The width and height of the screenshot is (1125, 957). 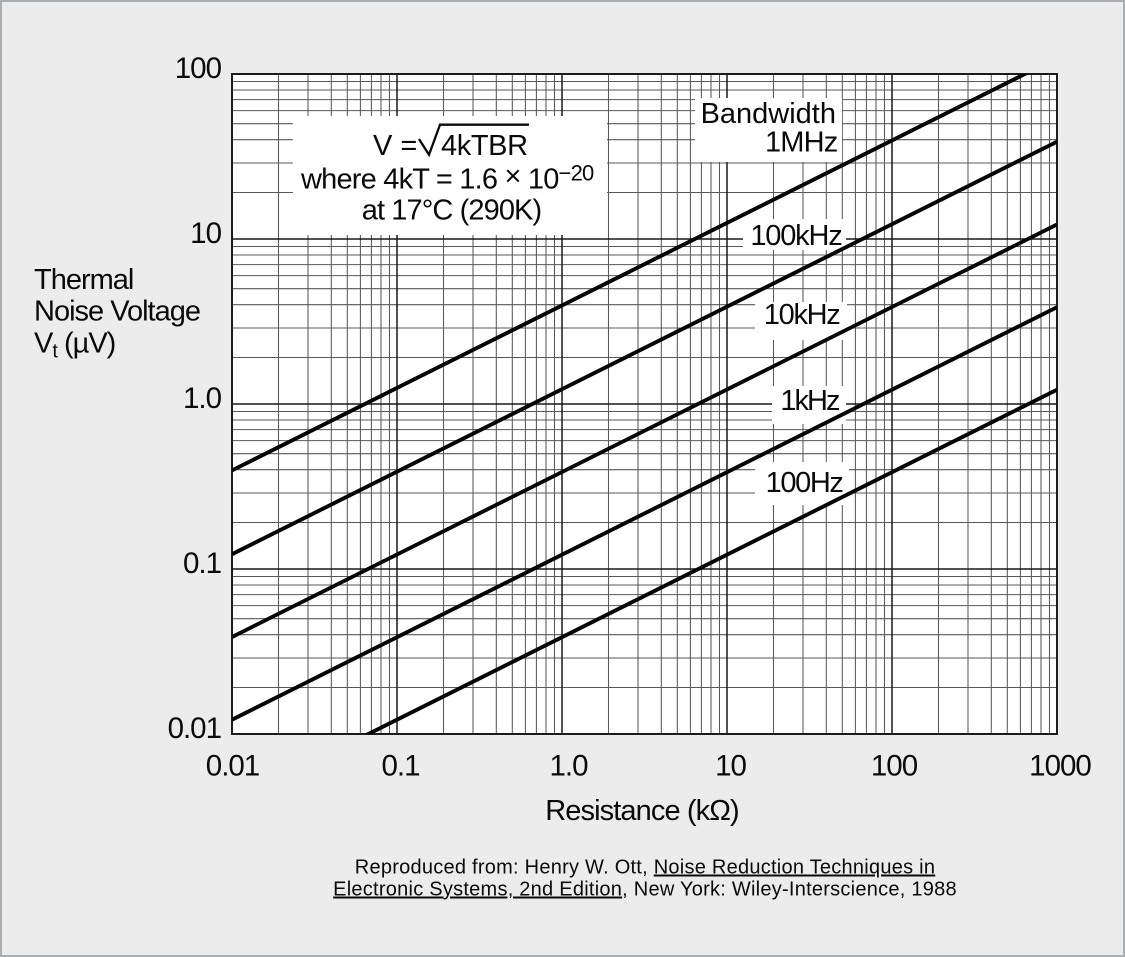 What do you see at coordinates (484, 146) in the screenshot?
I see `svg-text: 4kTBR` at bounding box center [484, 146].